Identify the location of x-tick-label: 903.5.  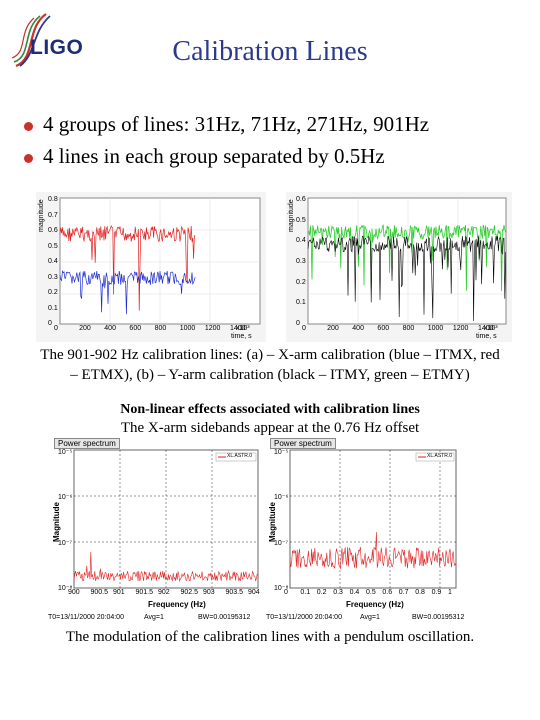
(234, 592).